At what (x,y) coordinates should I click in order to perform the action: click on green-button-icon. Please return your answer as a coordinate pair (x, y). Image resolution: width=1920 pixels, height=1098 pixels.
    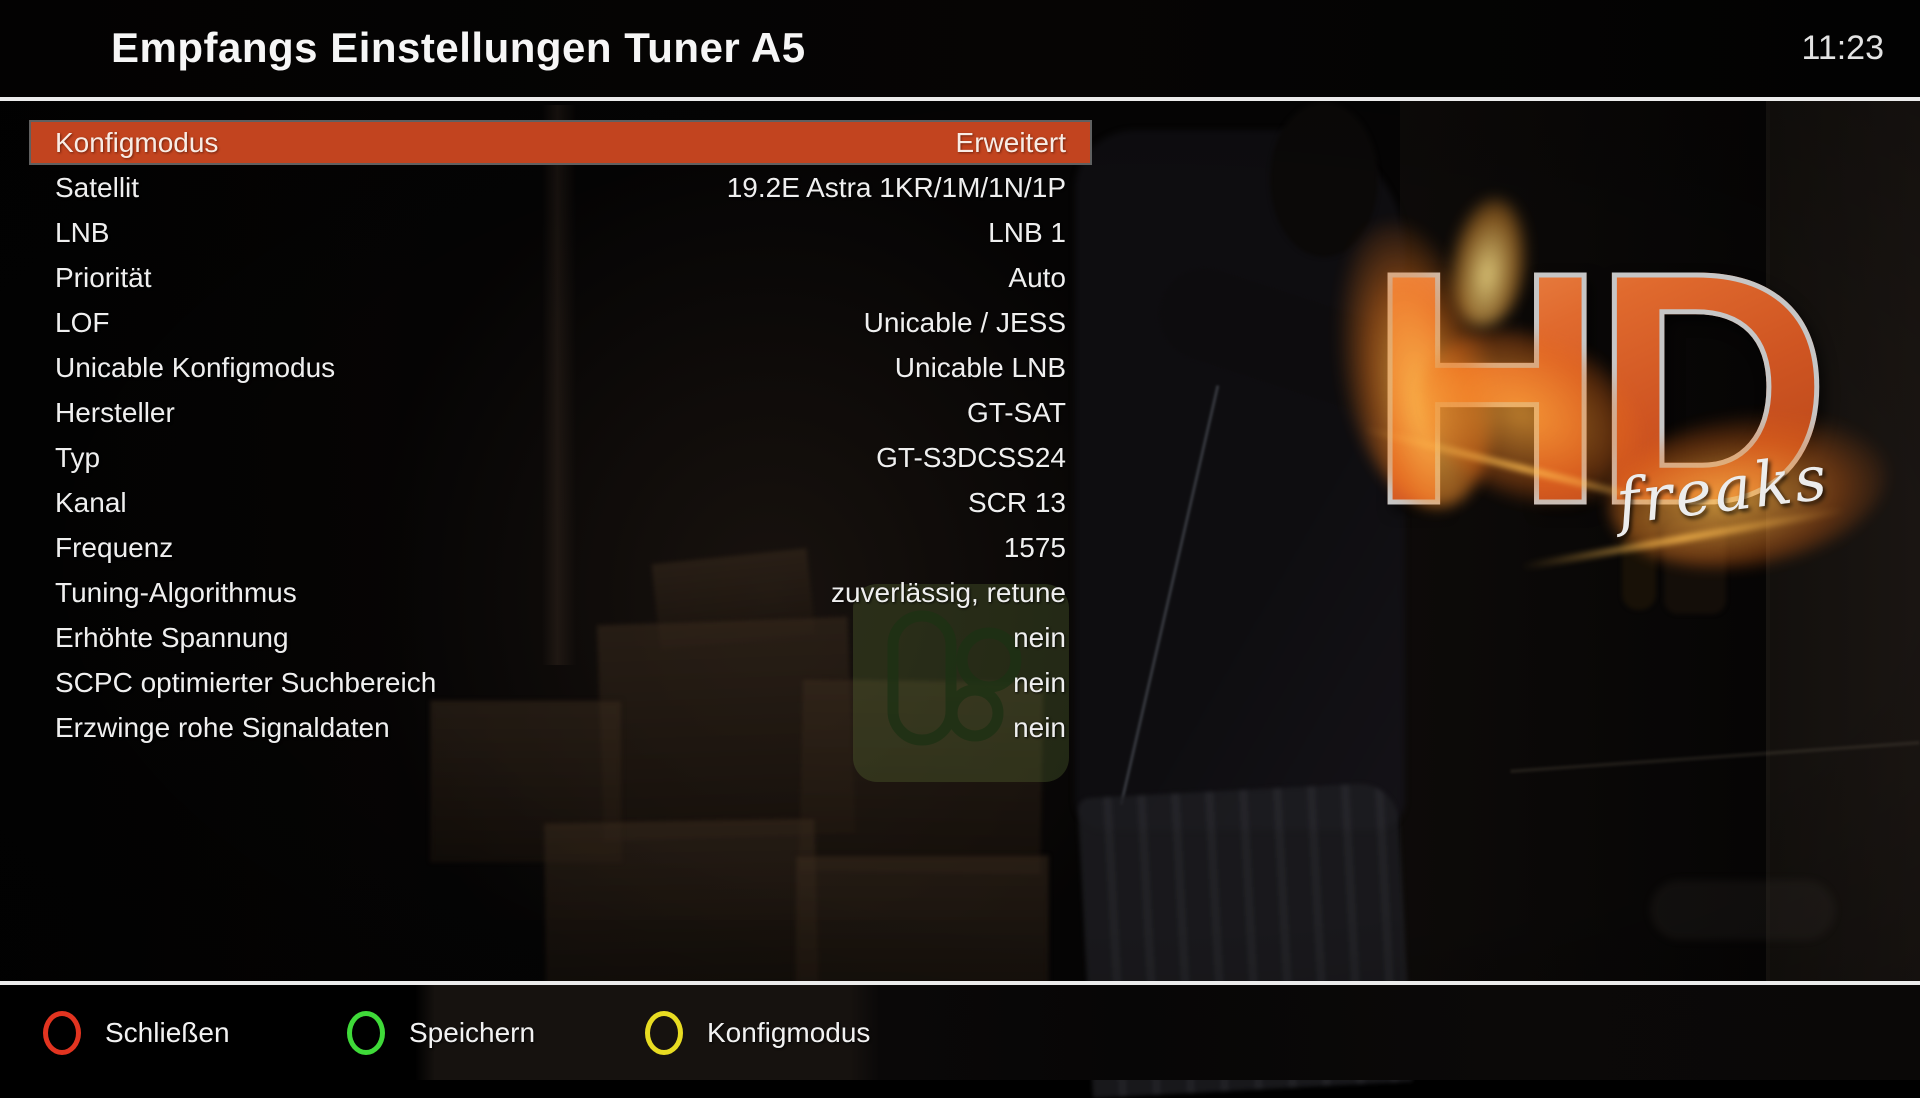
    Looking at the image, I should click on (366, 1032).